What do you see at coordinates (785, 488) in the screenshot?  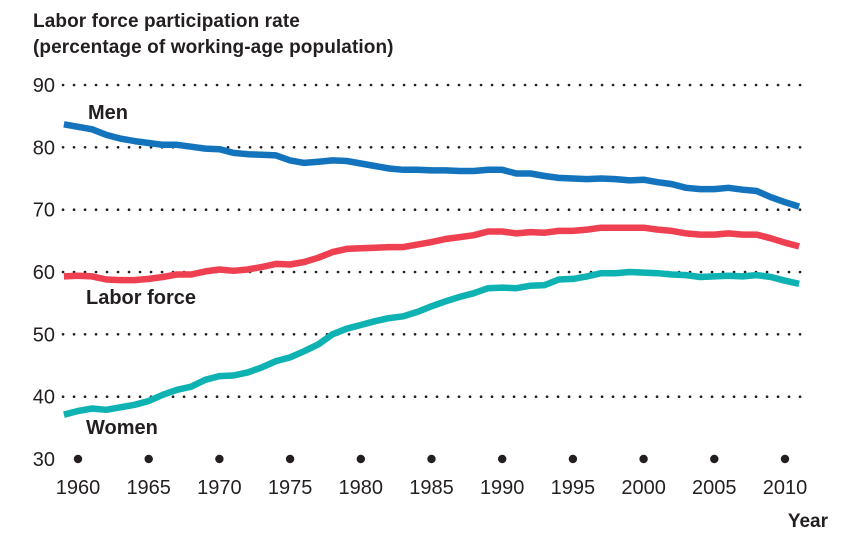 I see `x-tick-label-2010: 2010` at bounding box center [785, 488].